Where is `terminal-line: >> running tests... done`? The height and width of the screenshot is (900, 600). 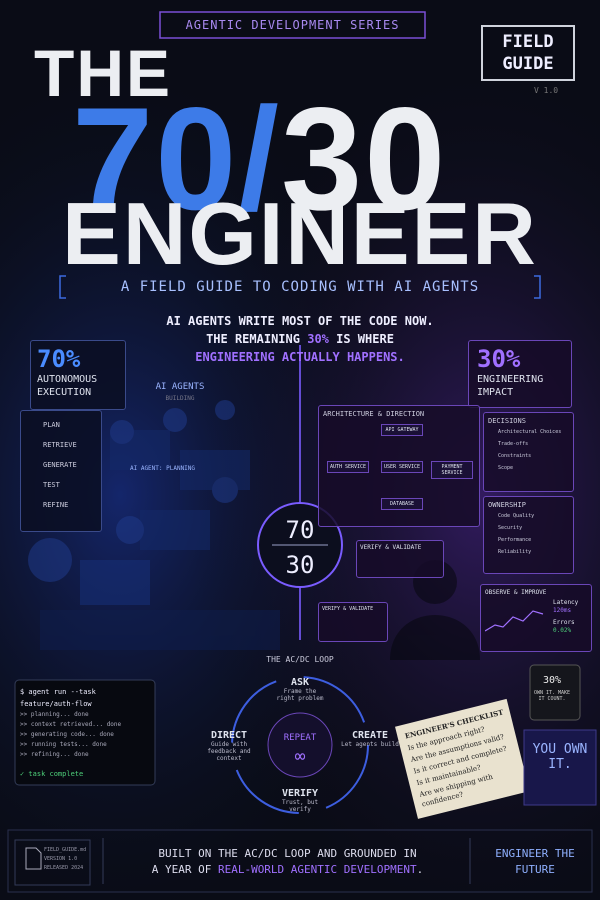 terminal-line: >> running tests... done is located at coordinates (63, 744).